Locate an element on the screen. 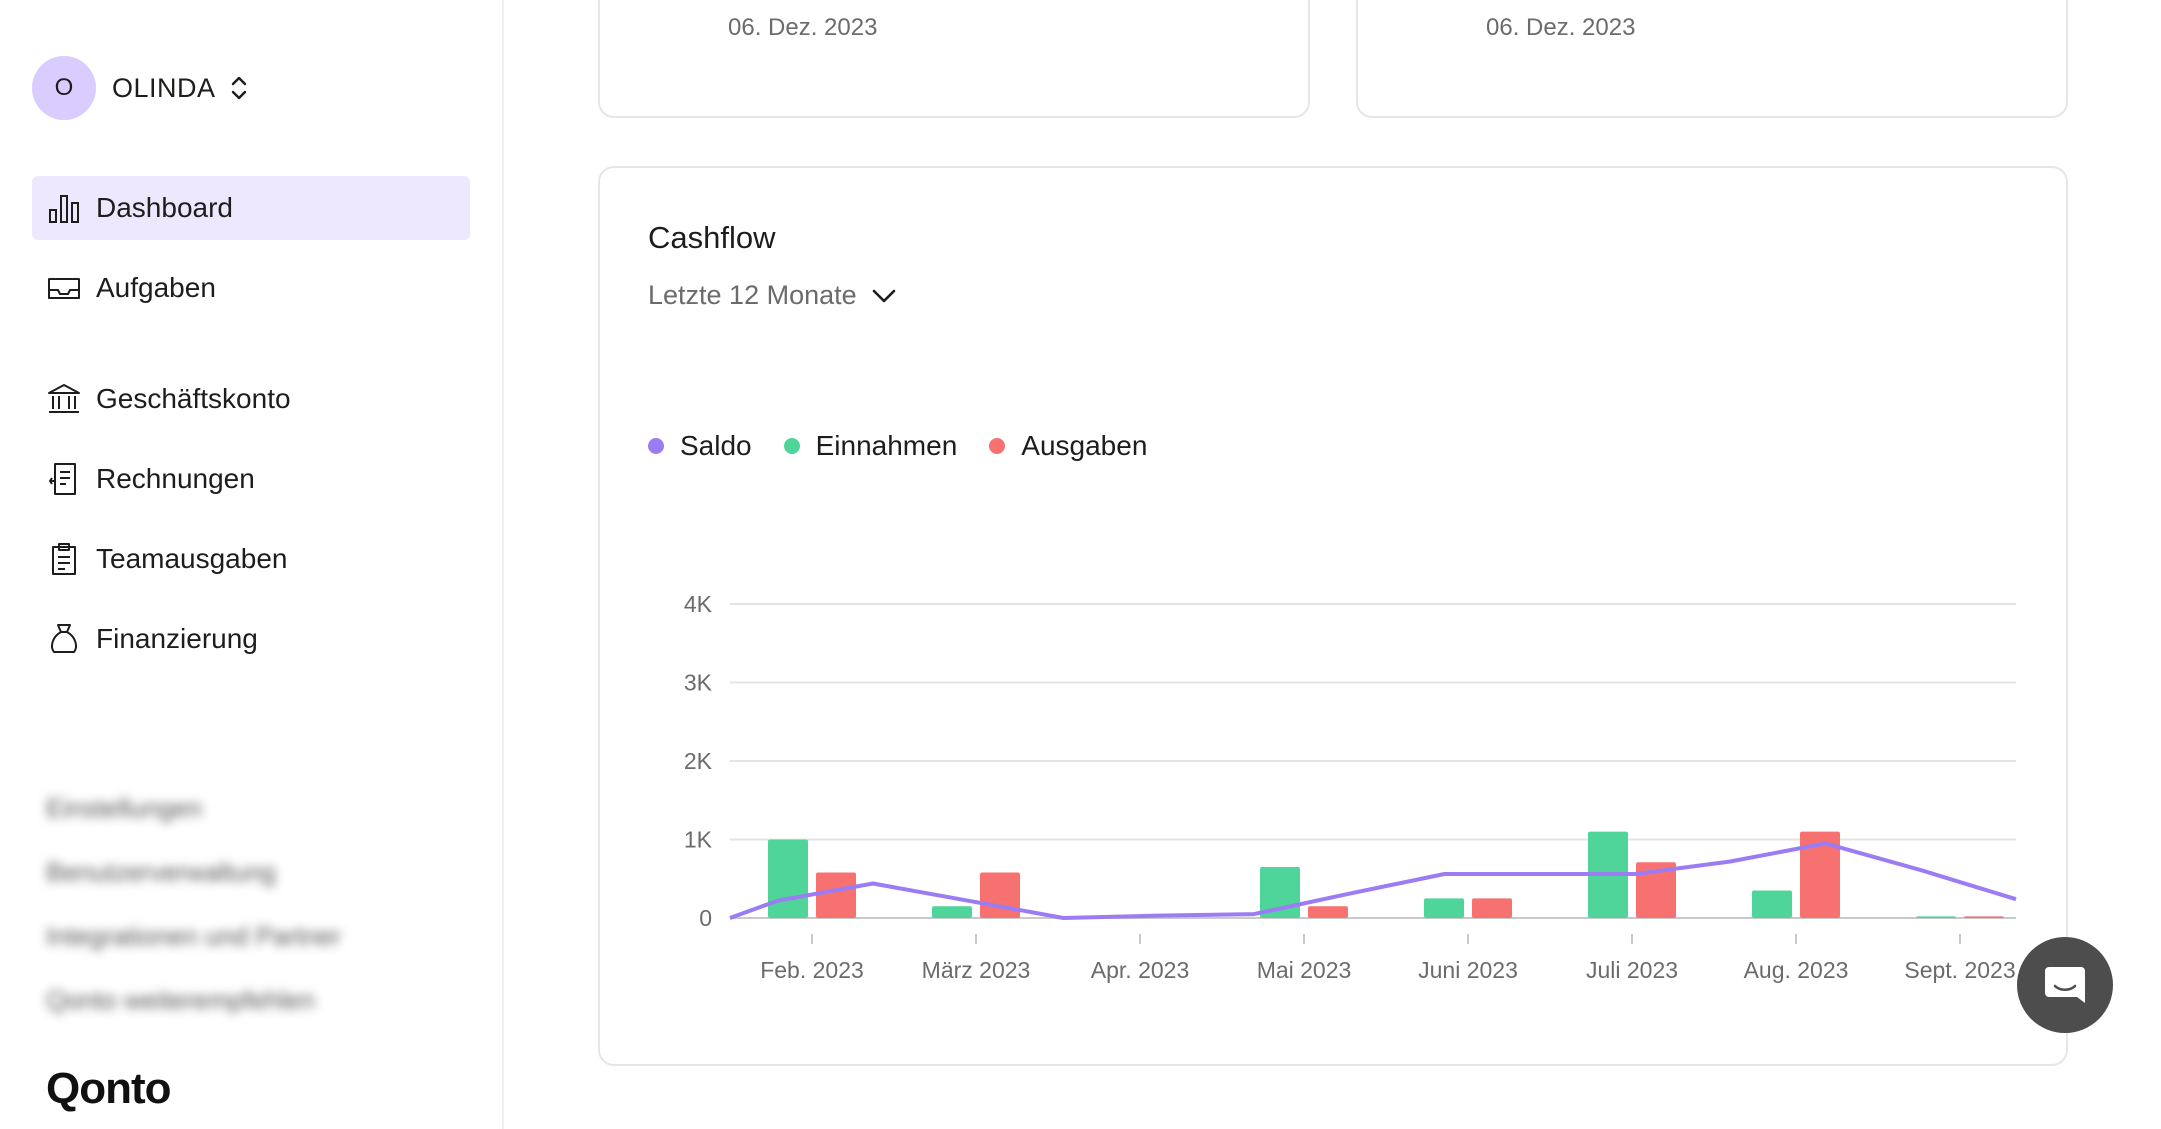 The width and height of the screenshot is (2161, 1129). y-tick-label: 3K is located at coordinates (698, 683).